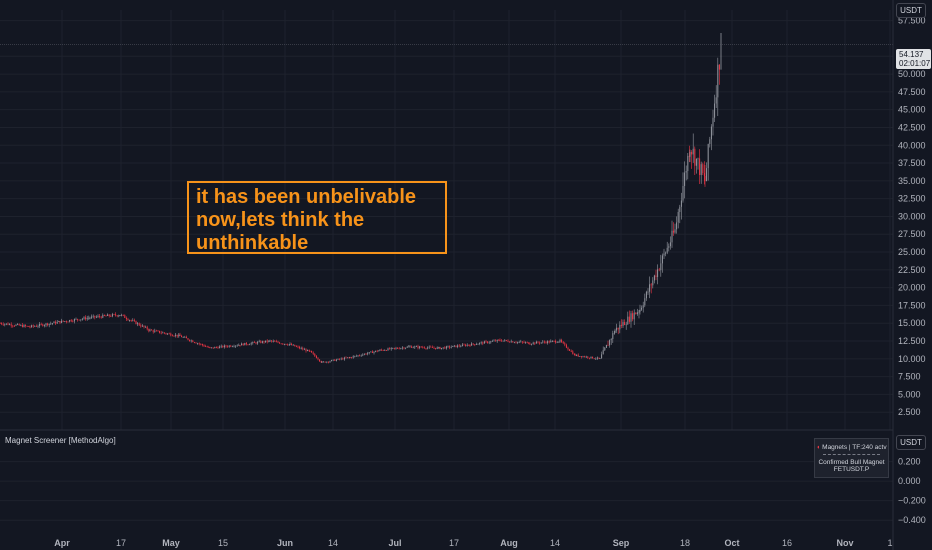 The height and width of the screenshot is (550, 932). What do you see at coordinates (818, 447) in the screenshot?
I see `magnet-icon: ◖` at bounding box center [818, 447].